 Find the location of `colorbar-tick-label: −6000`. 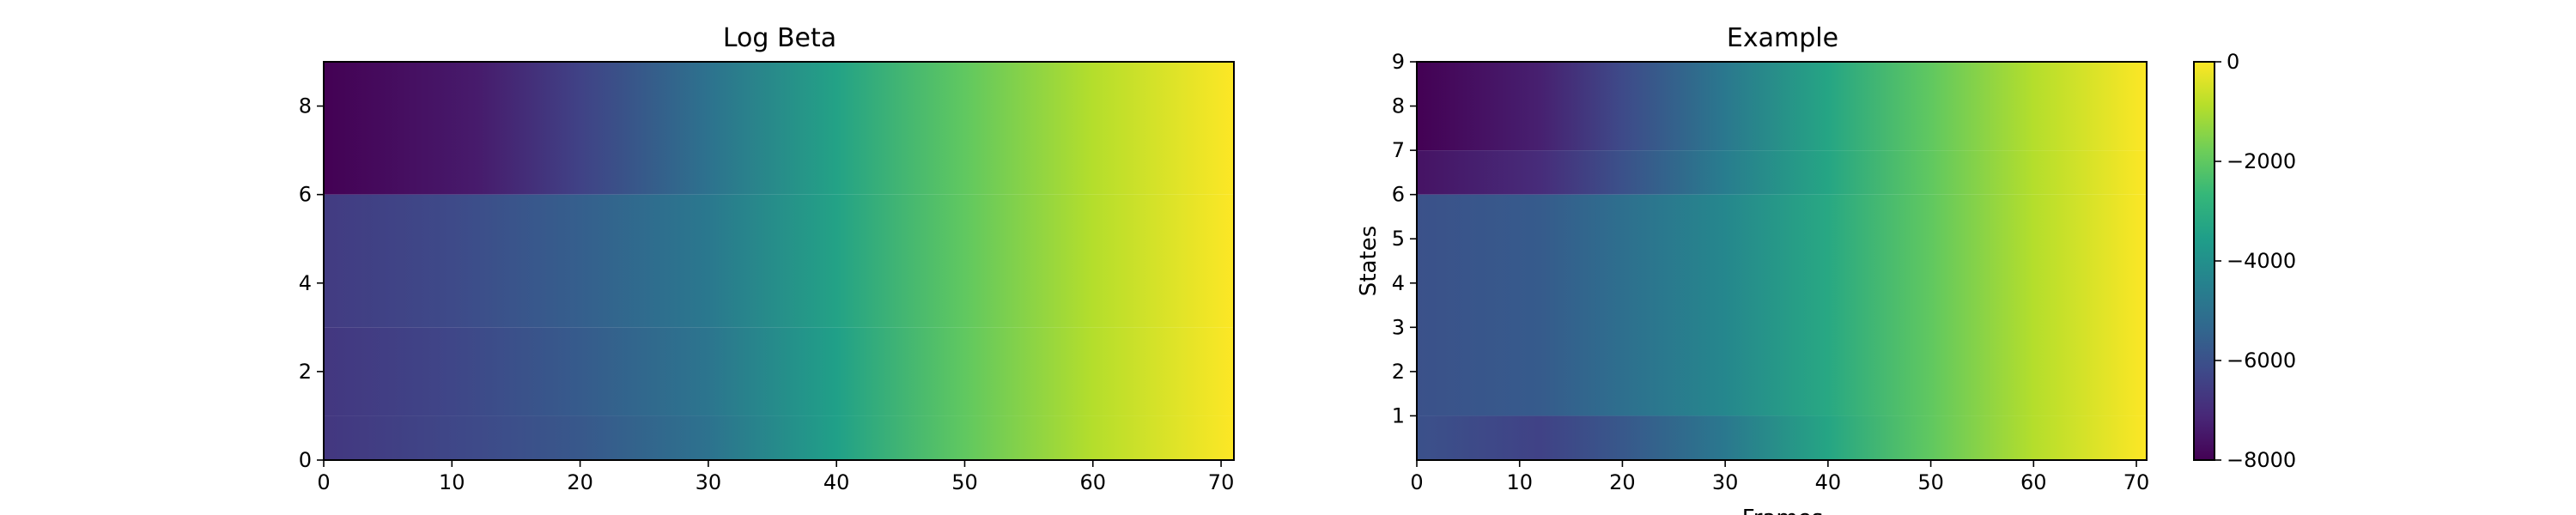

colorbar-tick-label: −6000 is located at coordinates (2261, 360).